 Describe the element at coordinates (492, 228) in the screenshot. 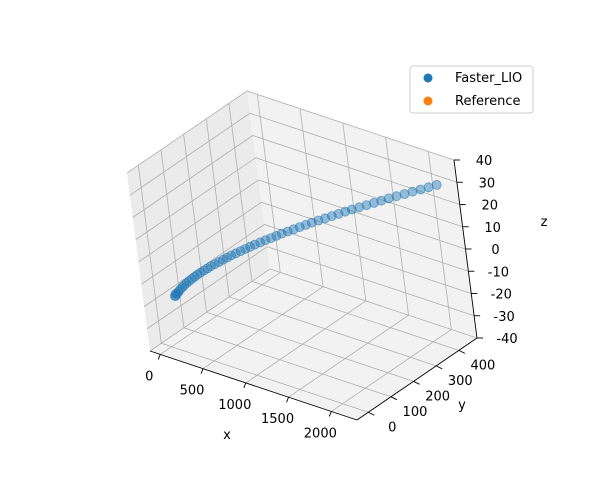

I see `z-tick-label: 10` at that location.